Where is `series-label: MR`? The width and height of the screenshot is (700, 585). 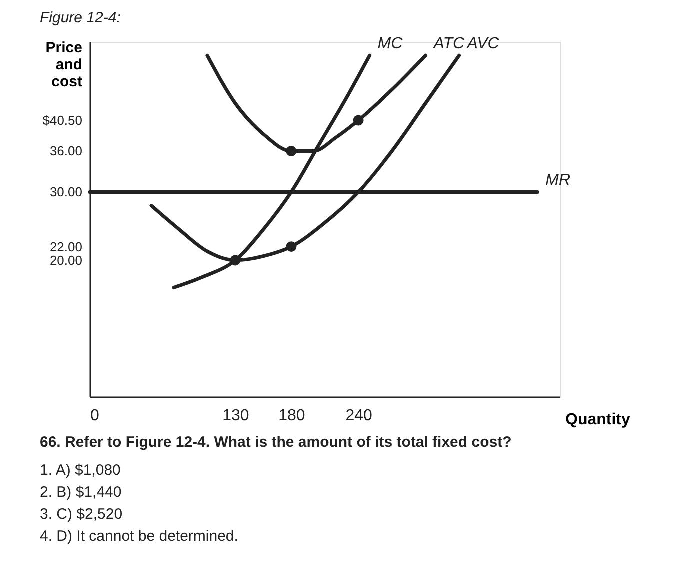
series-label: MR is located at coordinates (558, 181).